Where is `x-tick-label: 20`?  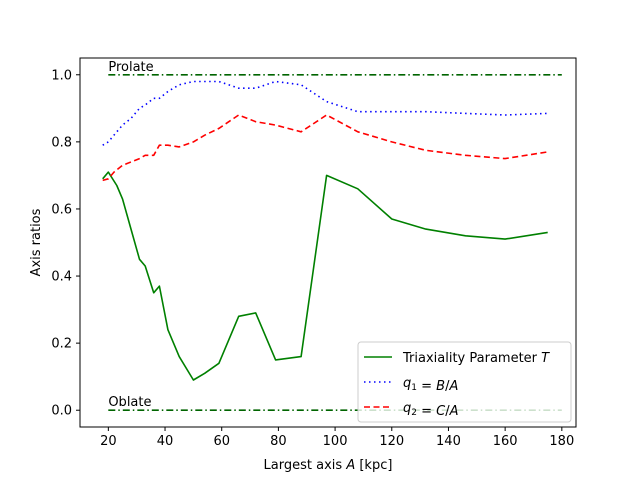
x-tick-label: 20 is located at coordinates (108, 441).